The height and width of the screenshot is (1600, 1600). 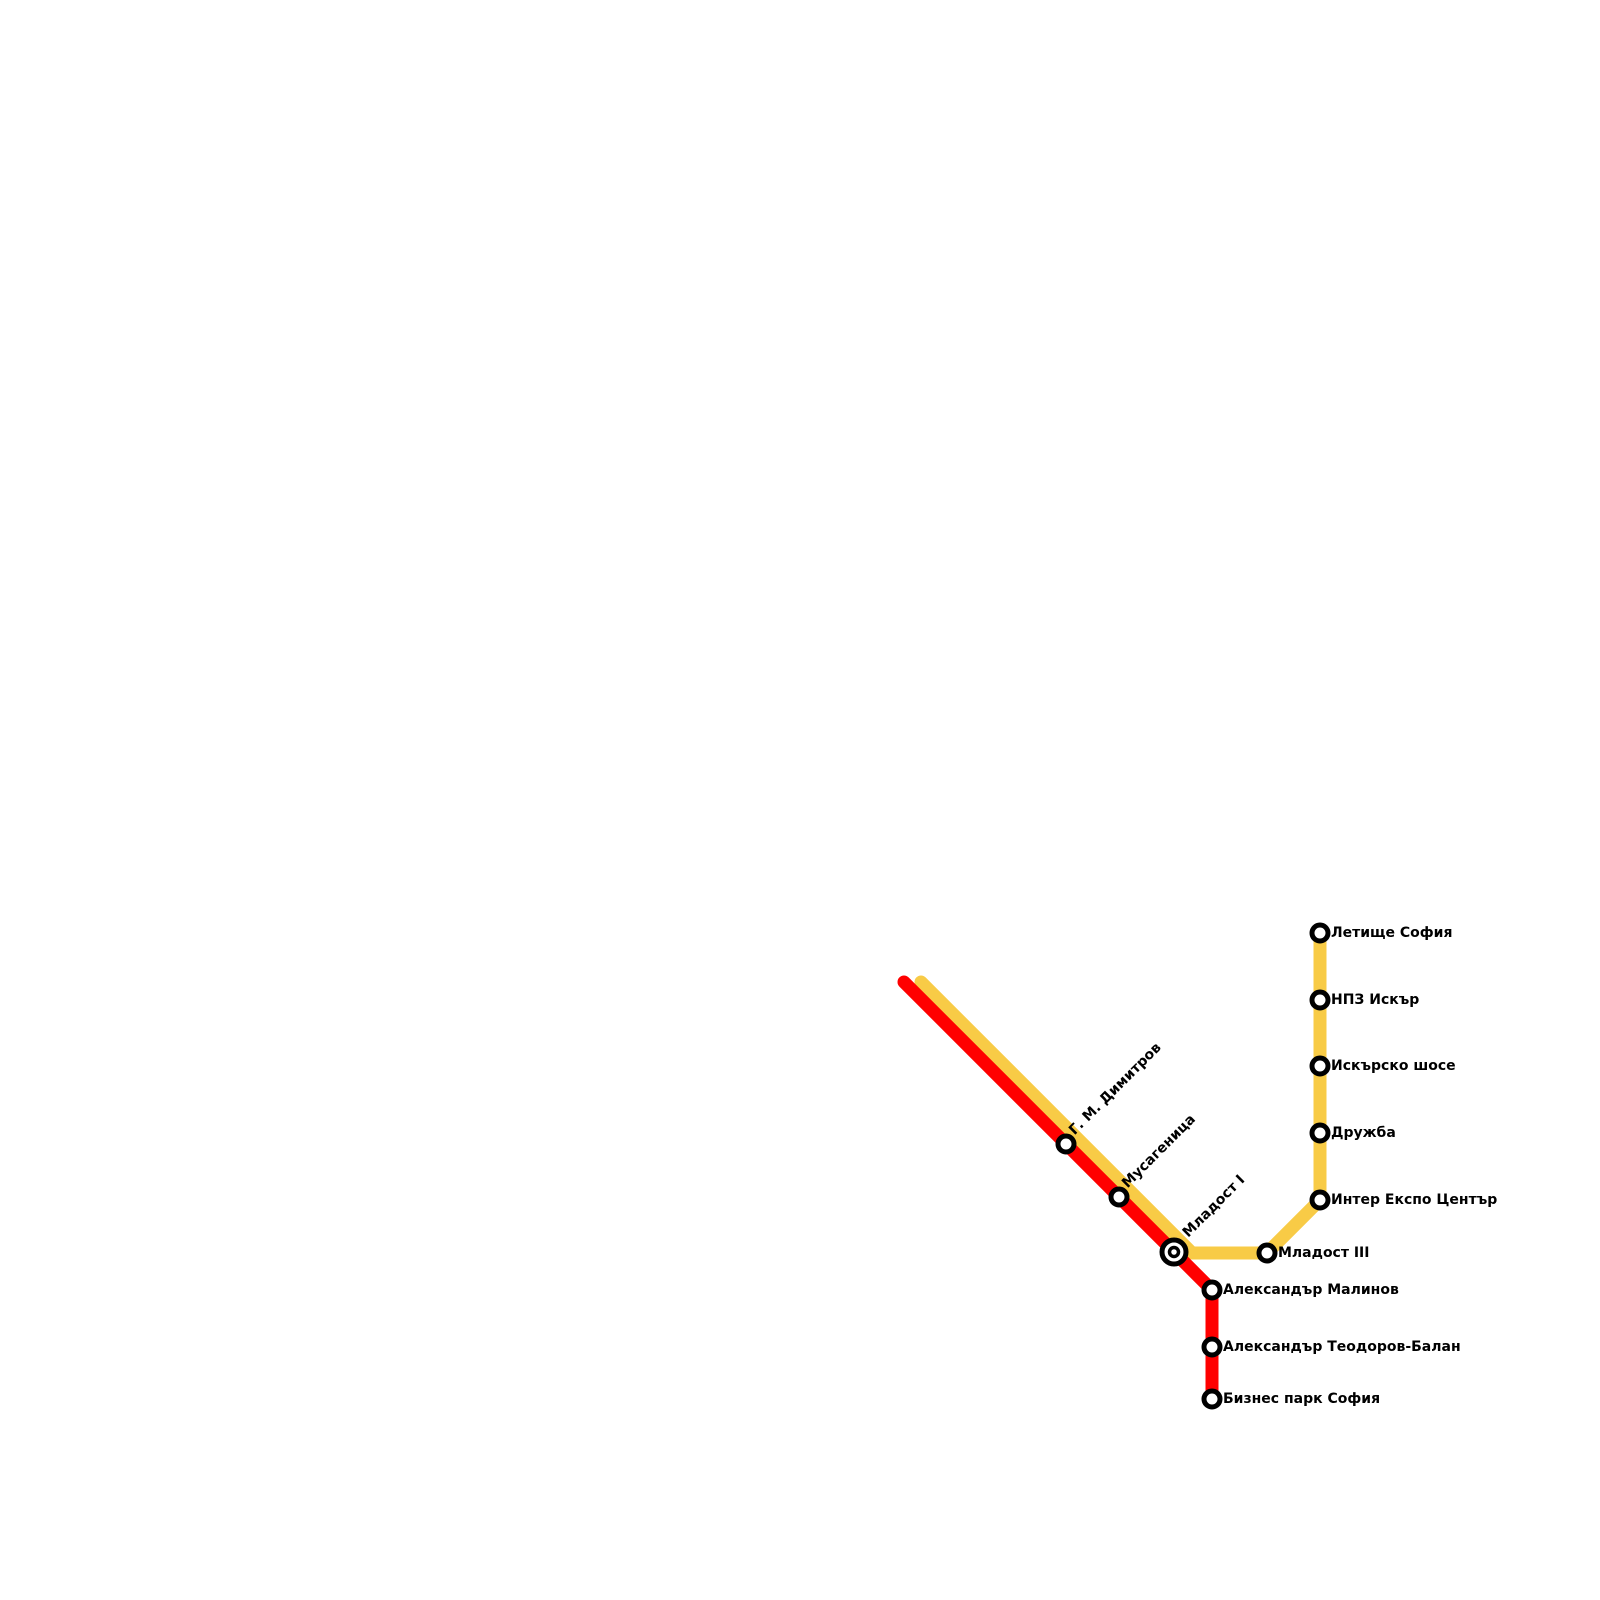 What do you see at coordinates (1363, 1133) in the screenshot?
I see `station-label-druzhba: Дружба` at bounding box center [1363, 1133].